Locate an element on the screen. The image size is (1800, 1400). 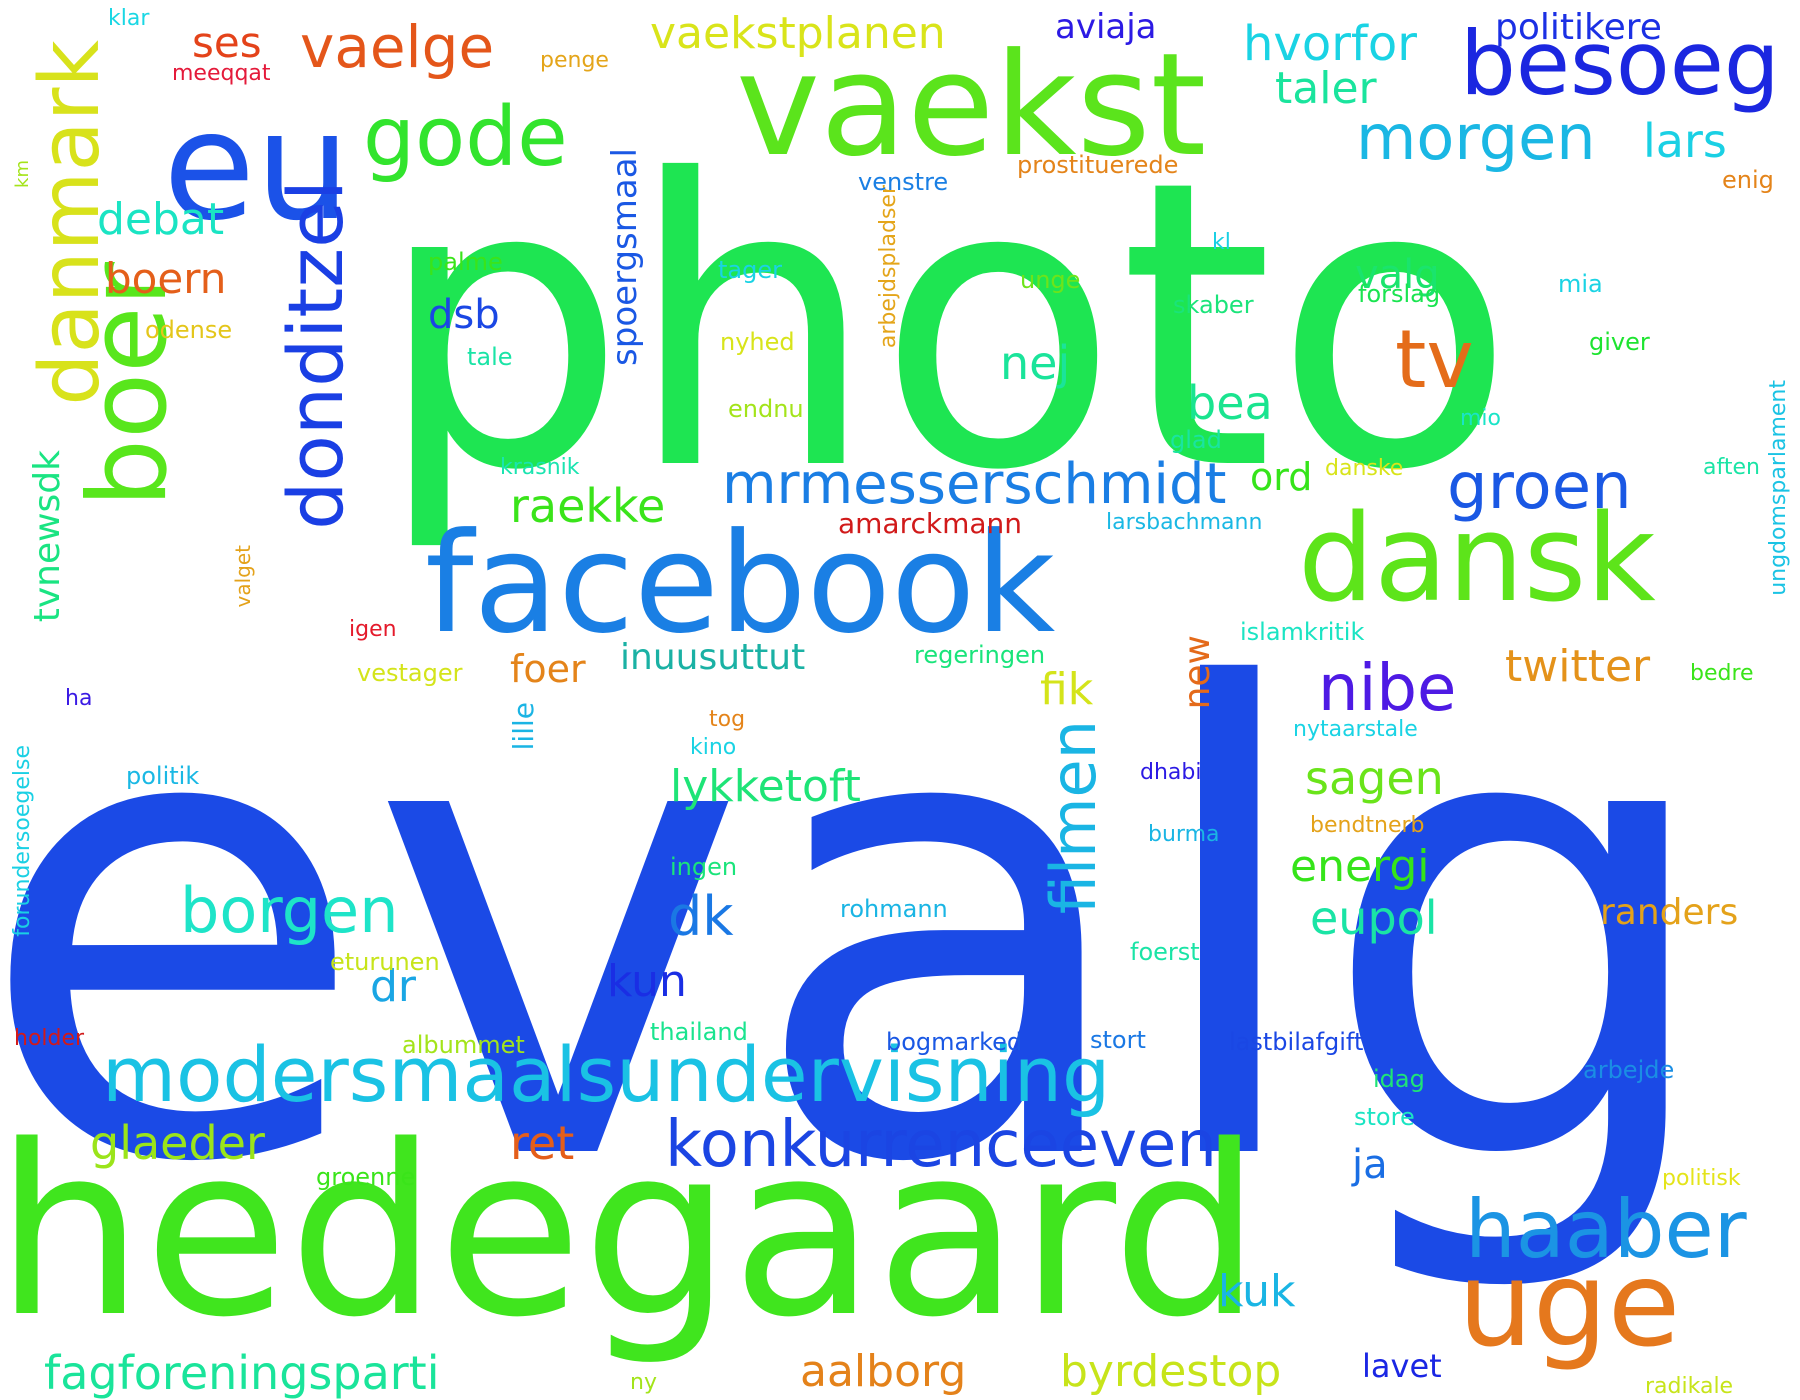
word-aviaja: aviaja is located at coordinates (1106, 27).